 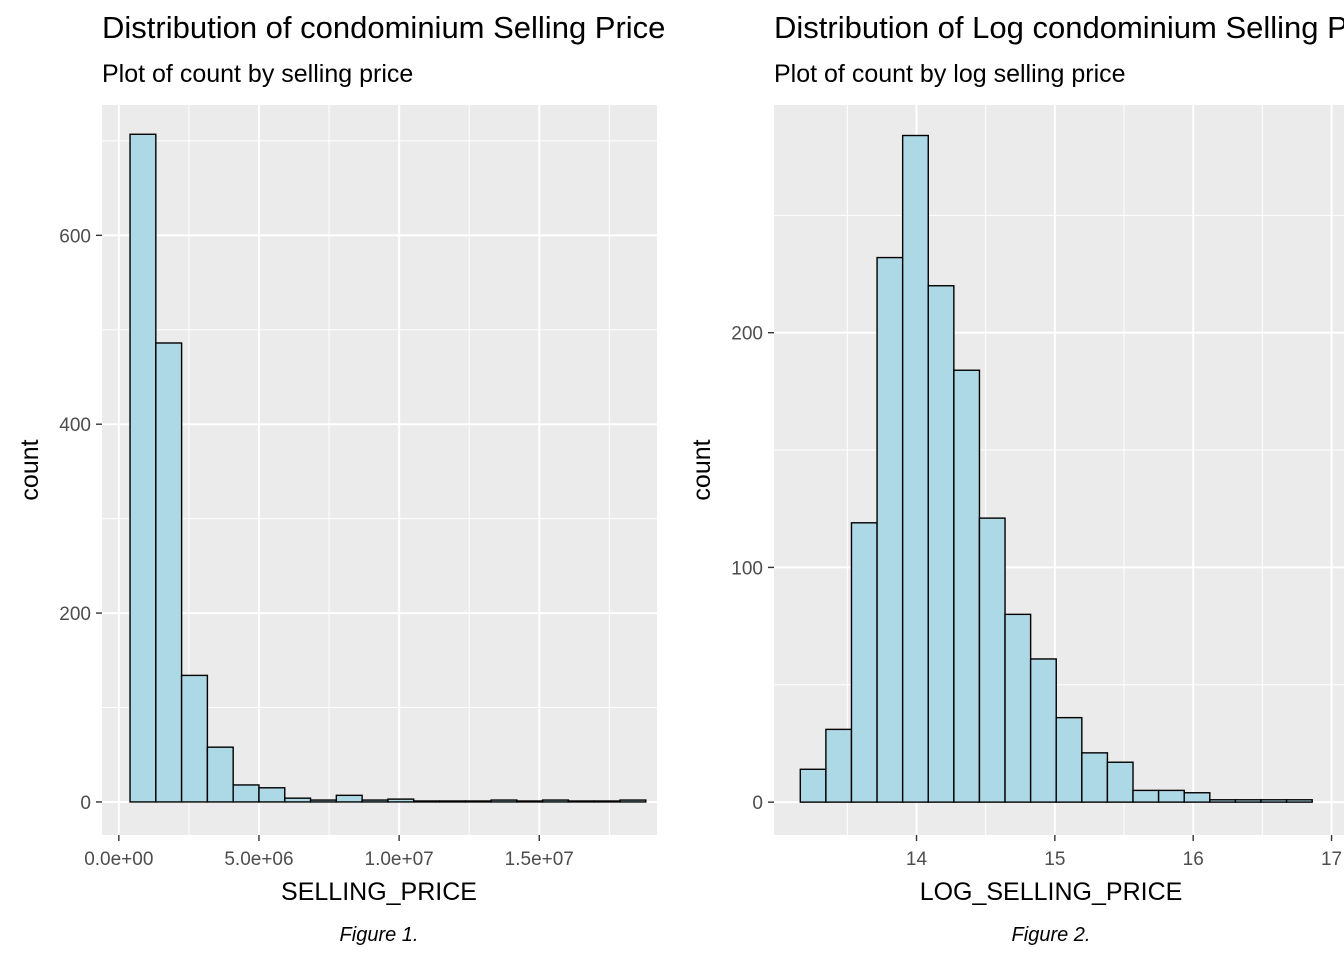 I want to click on x-tick-label: 14, so click(x=917, y=859).